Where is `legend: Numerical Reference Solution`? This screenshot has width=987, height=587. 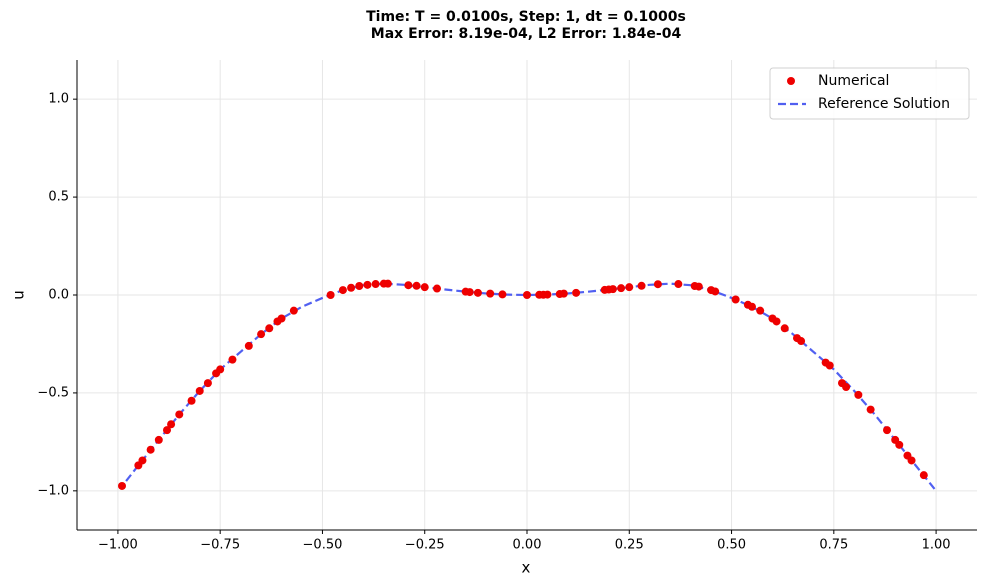
legend: Numerical Reference Solution is located at coordinates (869, 93).